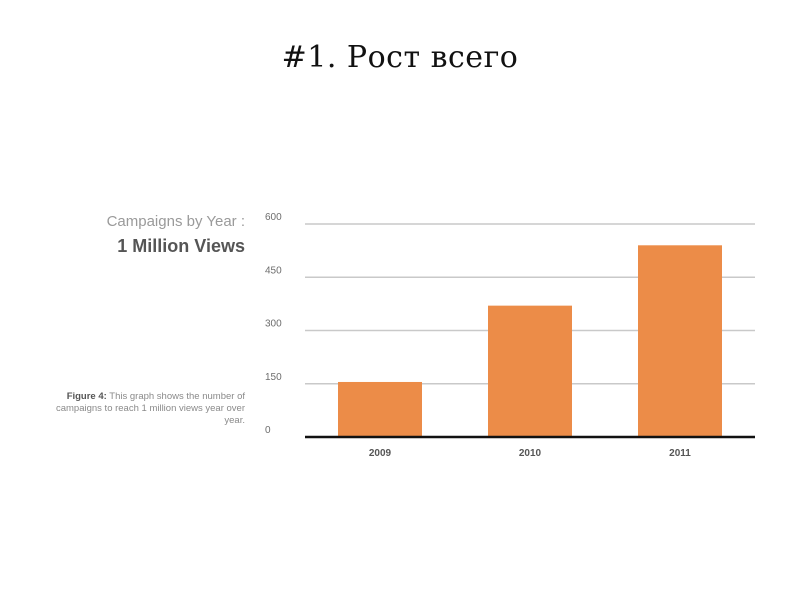  Describe the element at coordinates (273, 324) in the screenshot. I see `y-tick-label: 300` at that location.